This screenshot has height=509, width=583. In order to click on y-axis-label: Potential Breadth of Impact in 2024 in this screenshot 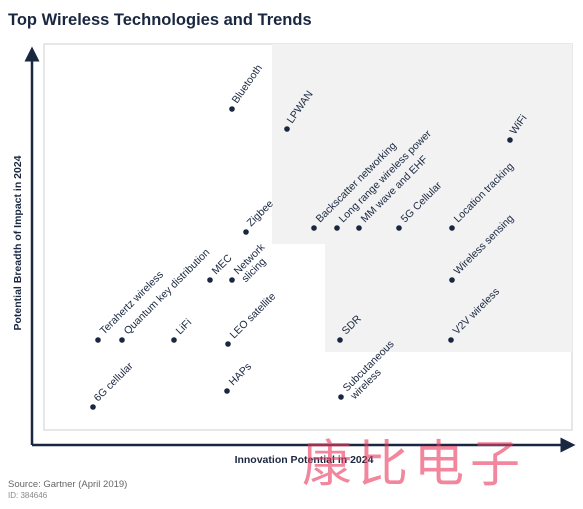, I will do `click(18, 242)`.